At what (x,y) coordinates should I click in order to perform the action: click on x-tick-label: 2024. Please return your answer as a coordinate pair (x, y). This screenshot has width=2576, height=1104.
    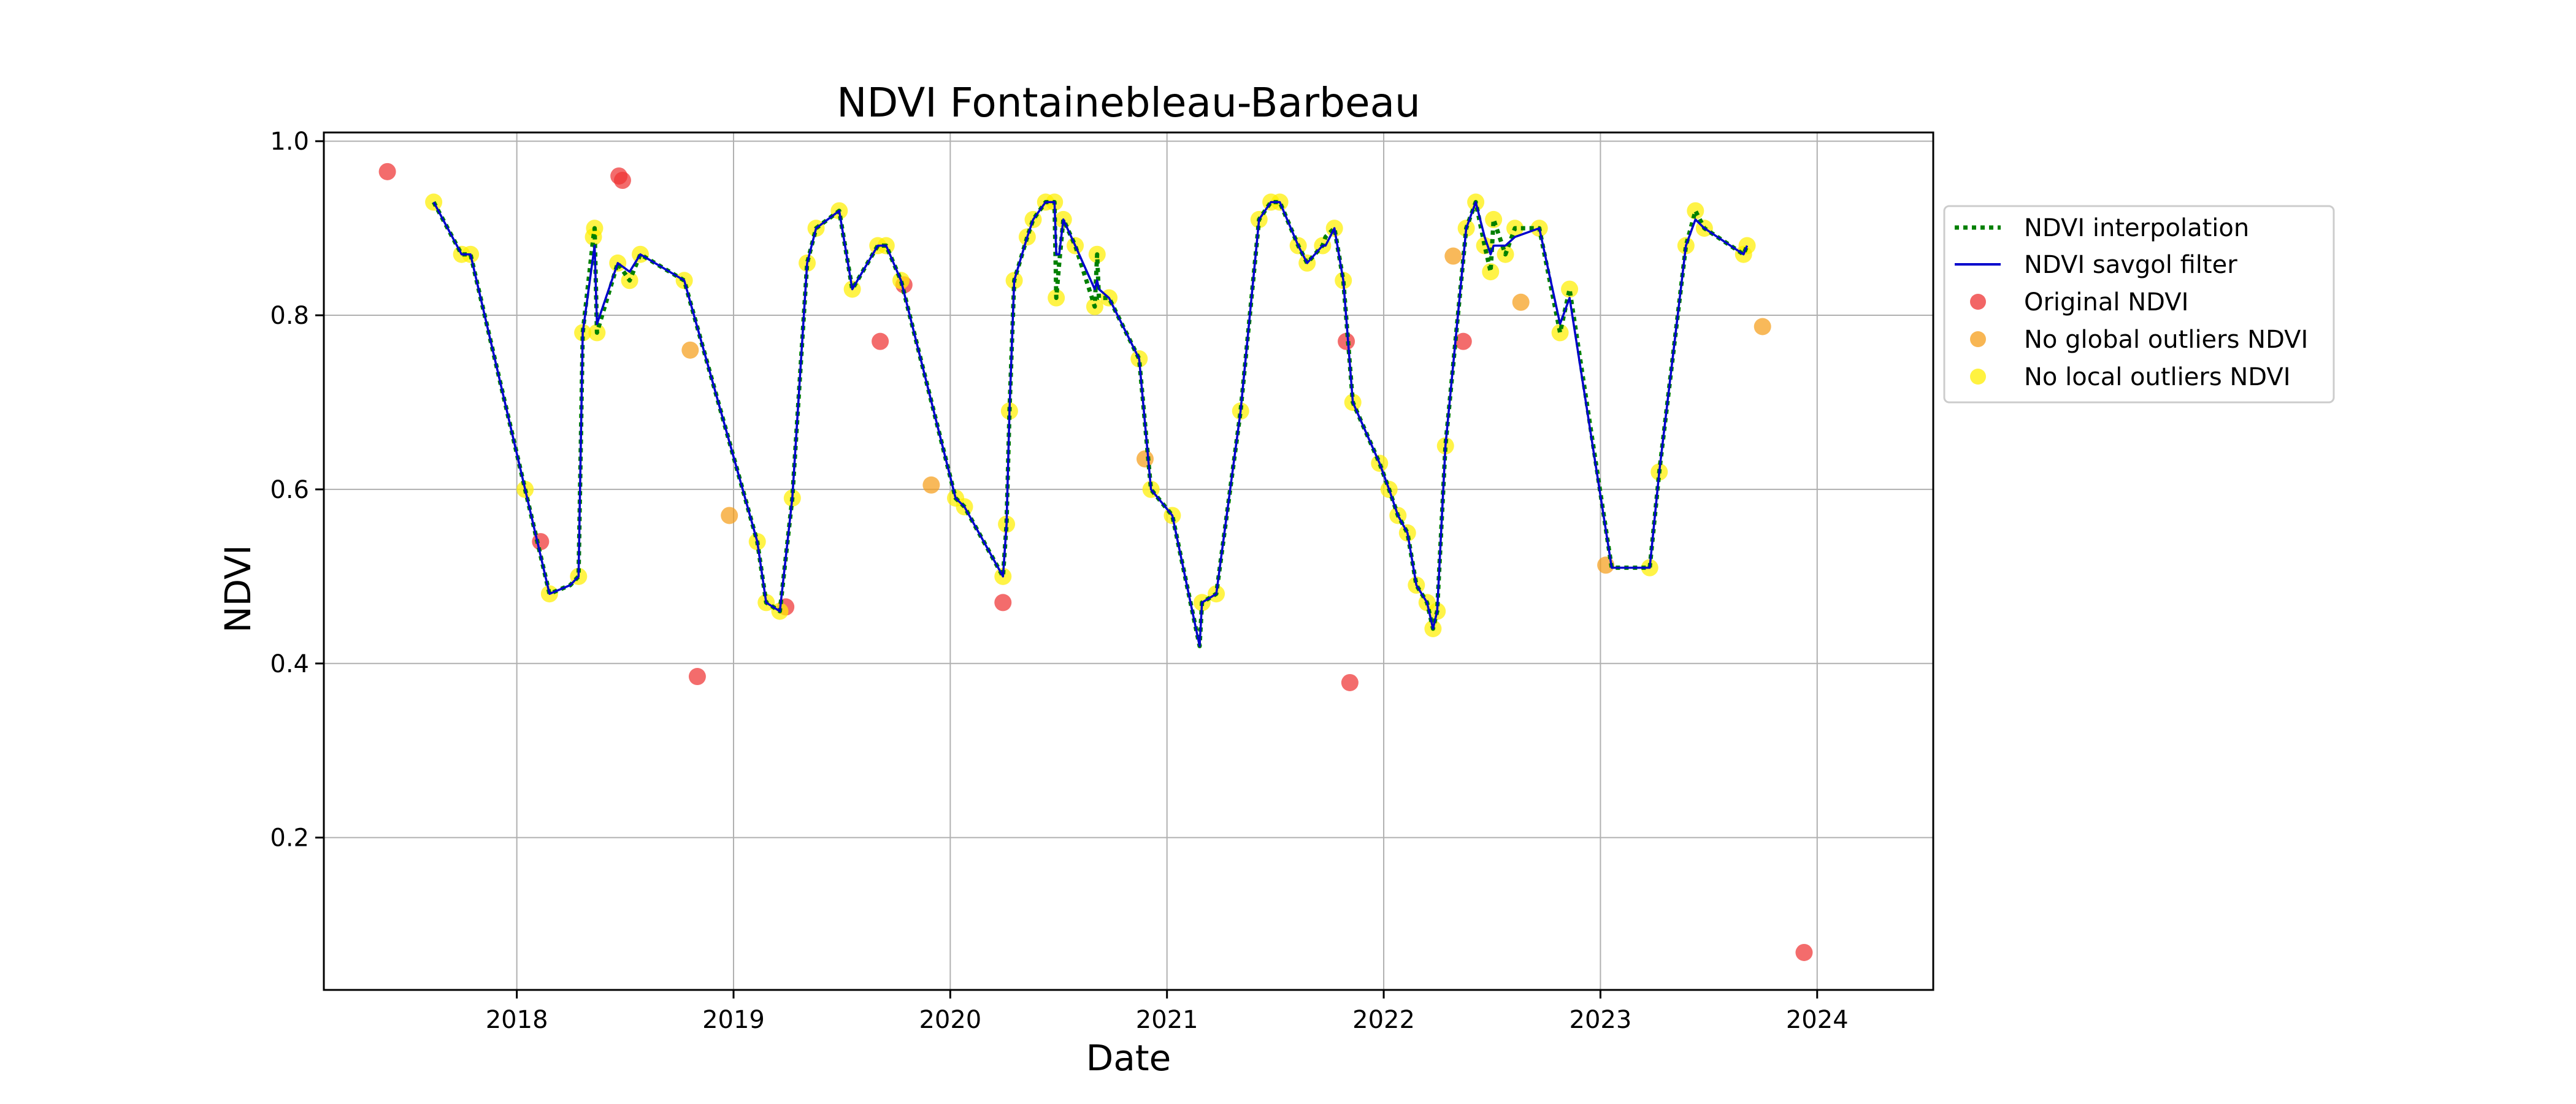
    Looking at the image, I should click on (1817, 1020).